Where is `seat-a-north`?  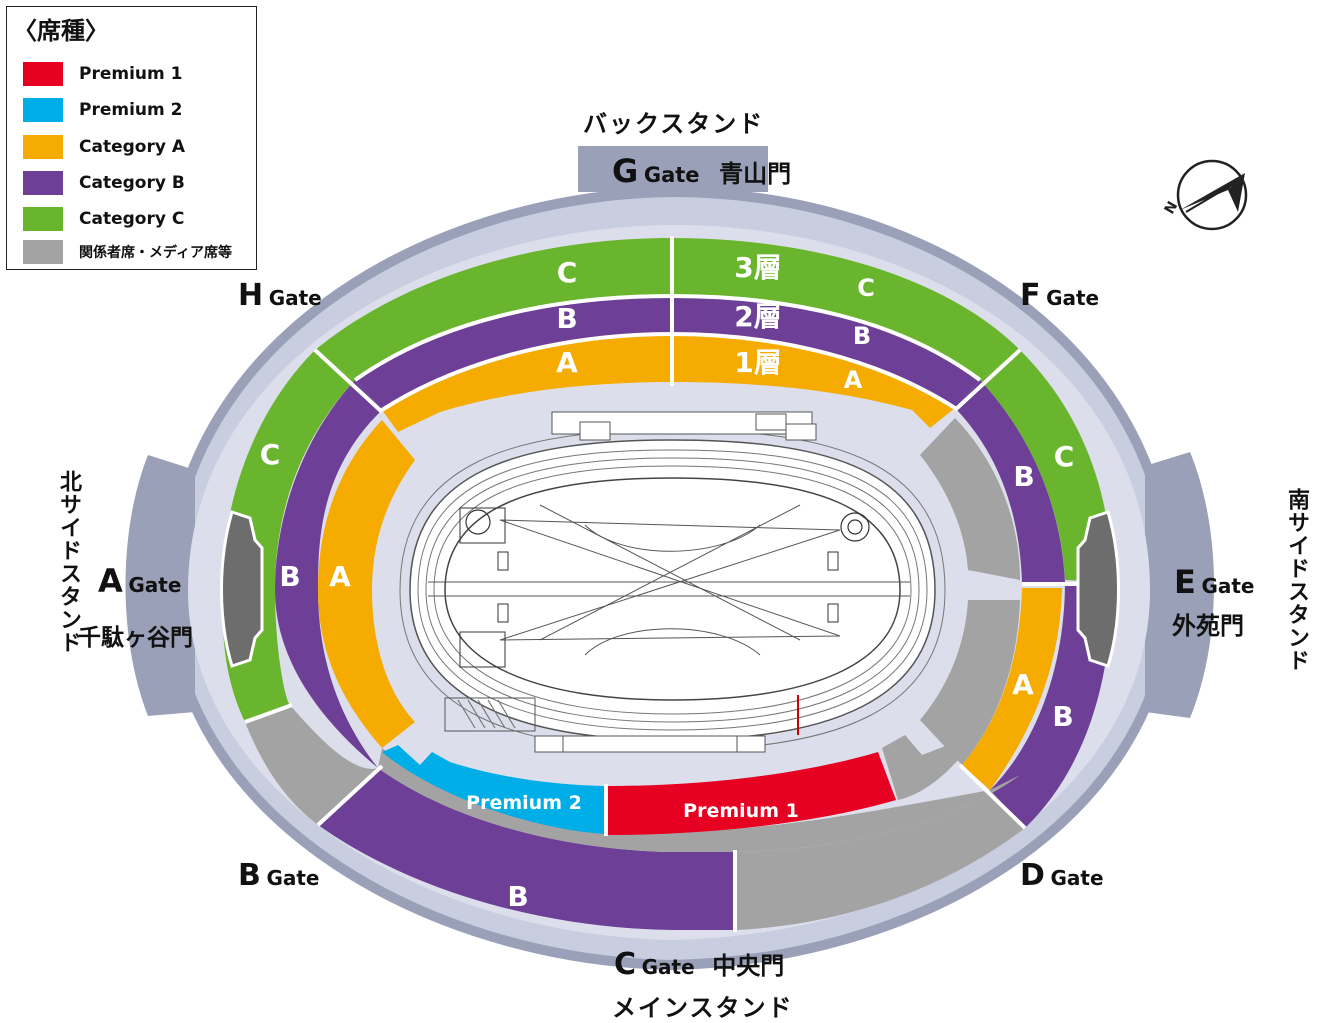
seat-a-north is located at coordinates (366, 584).